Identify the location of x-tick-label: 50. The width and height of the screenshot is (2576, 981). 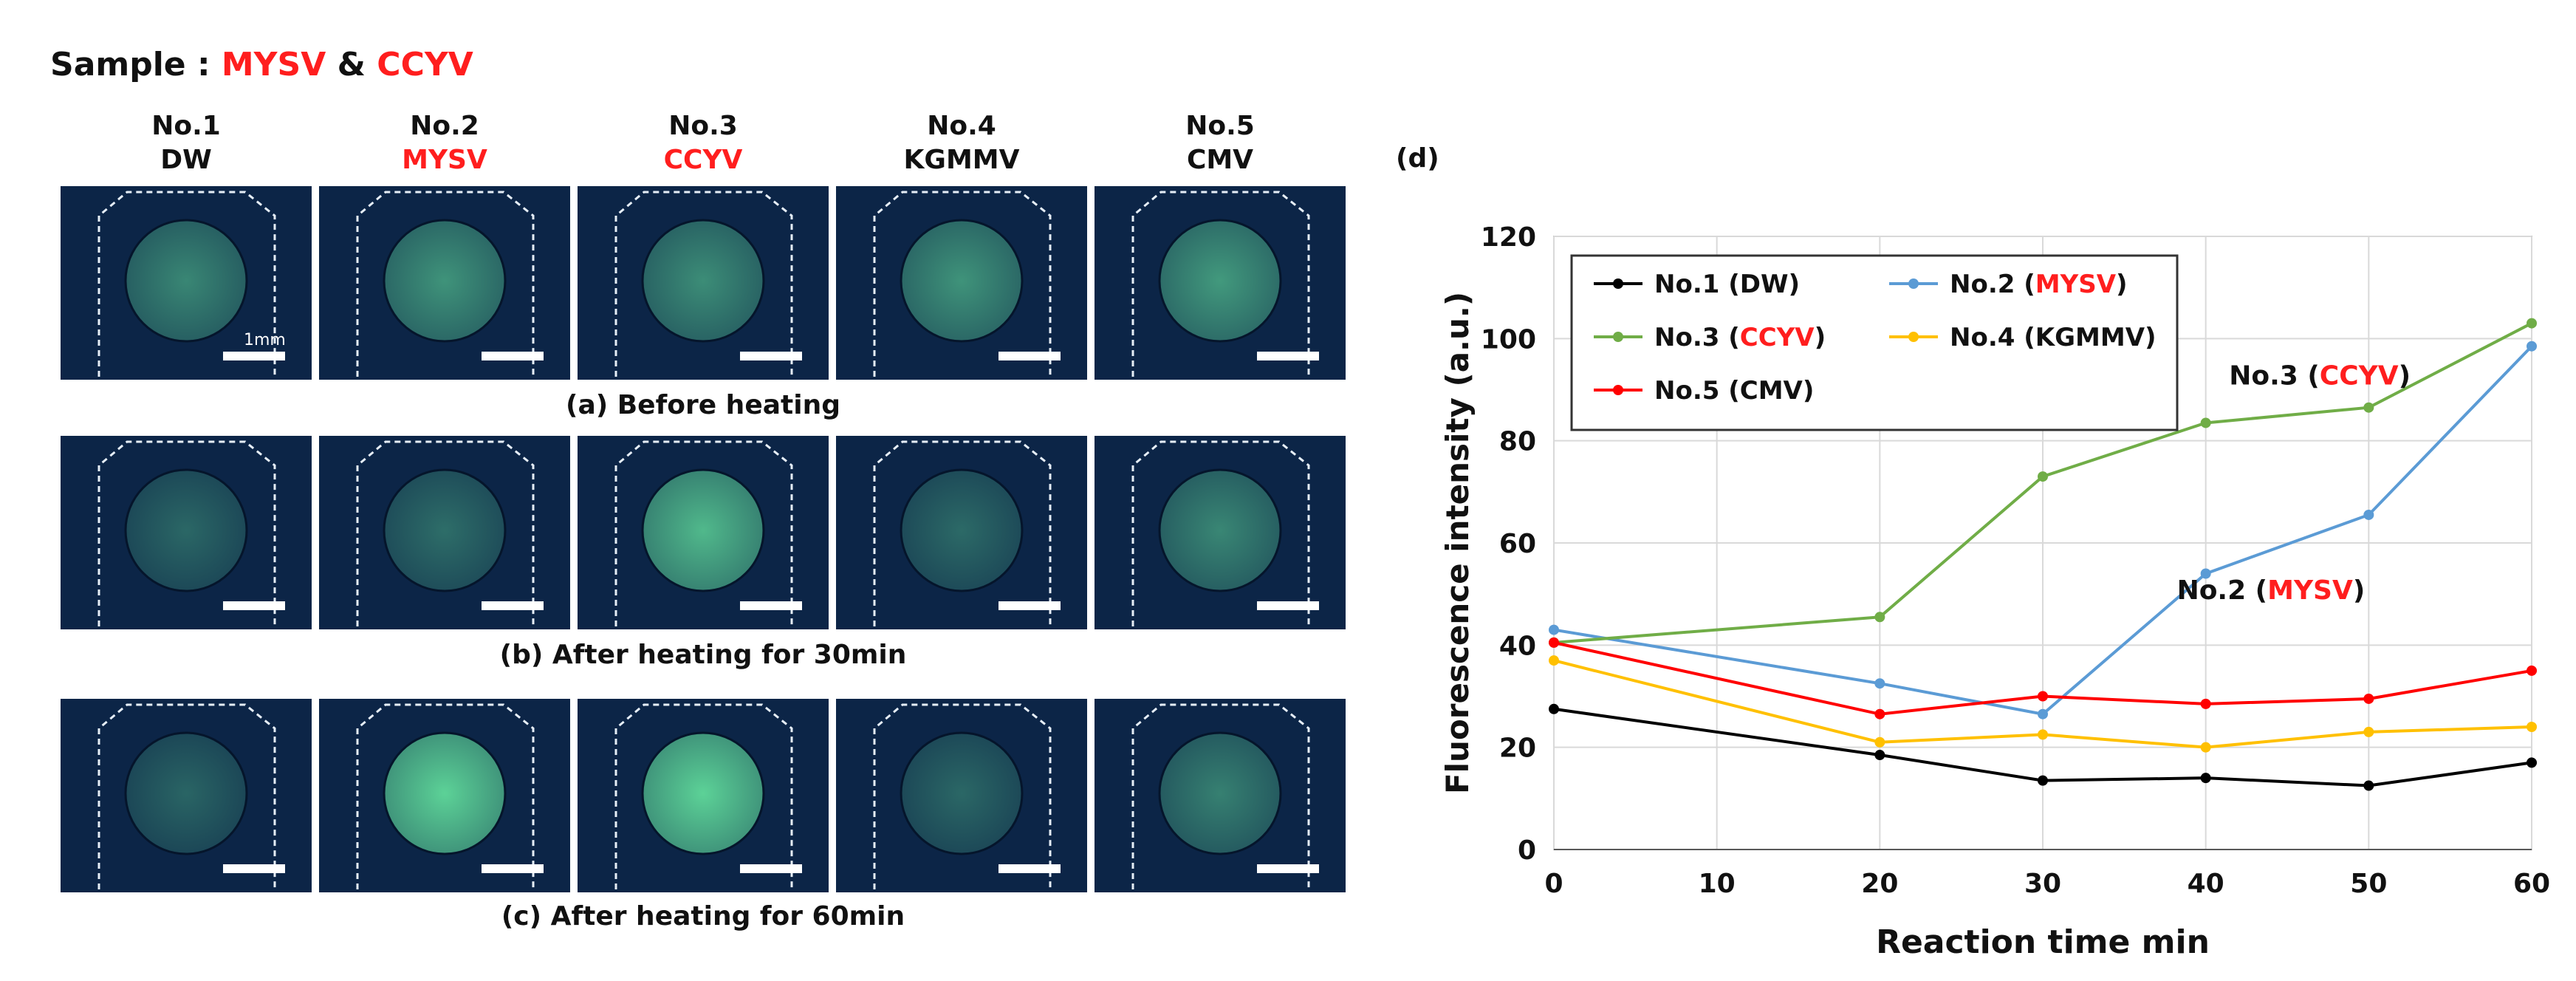
(2368, 884).